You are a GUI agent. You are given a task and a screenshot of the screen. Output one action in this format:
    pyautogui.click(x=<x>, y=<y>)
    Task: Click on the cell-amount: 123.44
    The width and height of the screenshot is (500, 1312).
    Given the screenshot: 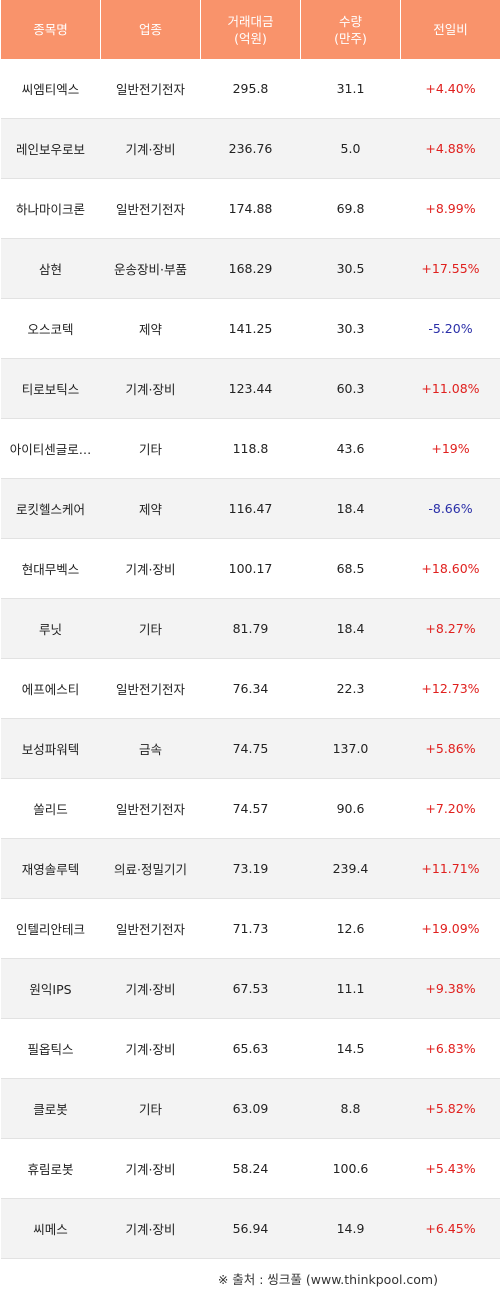 What is the action you would take?
    pyautogui.click(x=250, y=388)
    